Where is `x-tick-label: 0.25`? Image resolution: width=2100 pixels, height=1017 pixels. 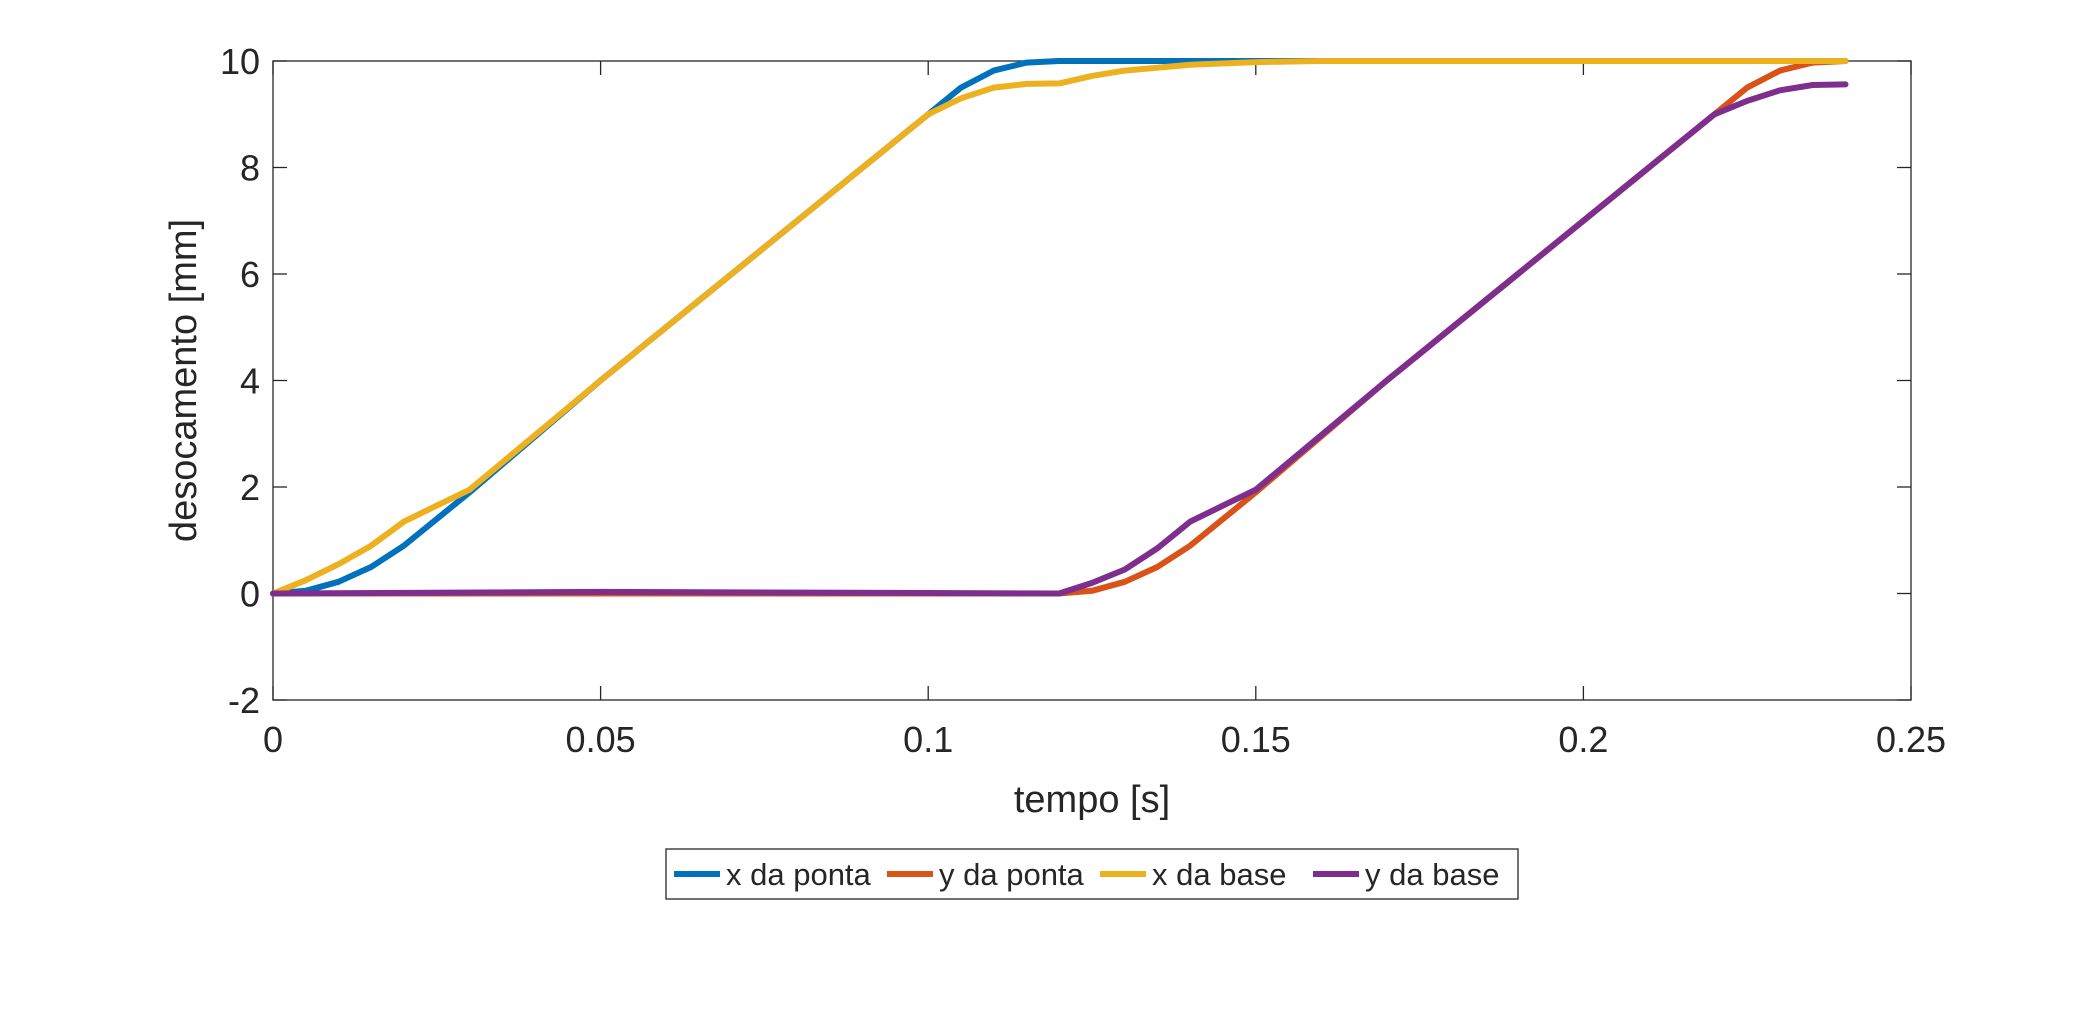
x-tick-label: 0.25 is located at coordinates (1911, 739).